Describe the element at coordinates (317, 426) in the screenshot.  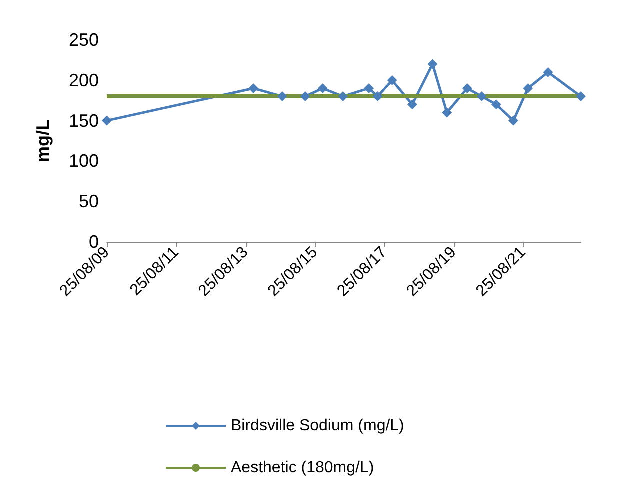
I see `legend-label: Birdsville Sodium (mg/L)` at that location.